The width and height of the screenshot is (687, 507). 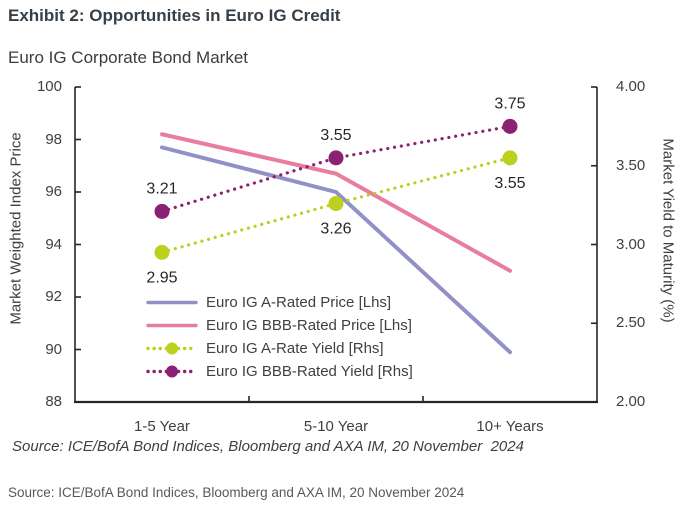 I want to click on series-line-euro-ig-bbb-rated-price-lhs, so click(x=336, y=202).